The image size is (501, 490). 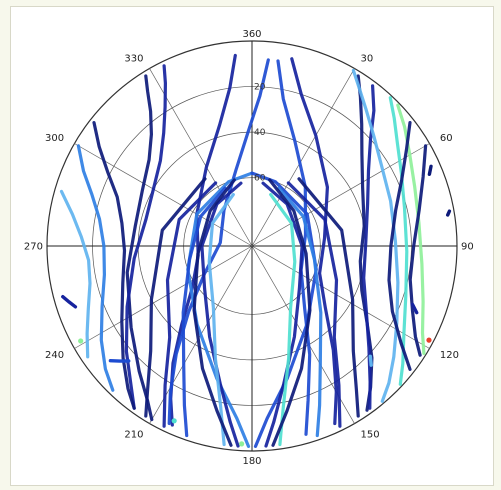 What do you see at coordinates (260, 88) in the screenshot?
I see `elevation-label-20: 20` at bounding box center [260, 88].